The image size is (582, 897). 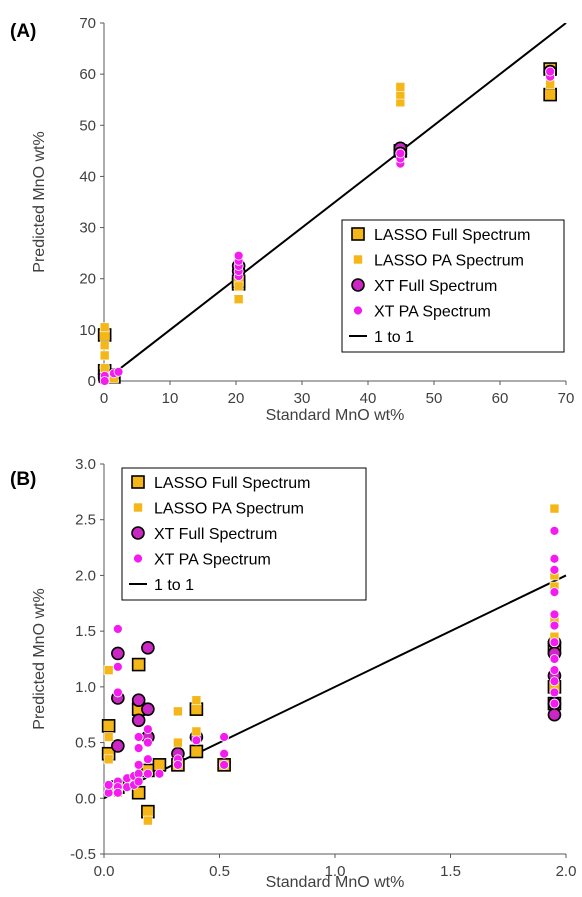 What do you see at coordinates (92, 381) in the screenshot?
I see `y-tick-label: 0` at bounding box center [92, 381].